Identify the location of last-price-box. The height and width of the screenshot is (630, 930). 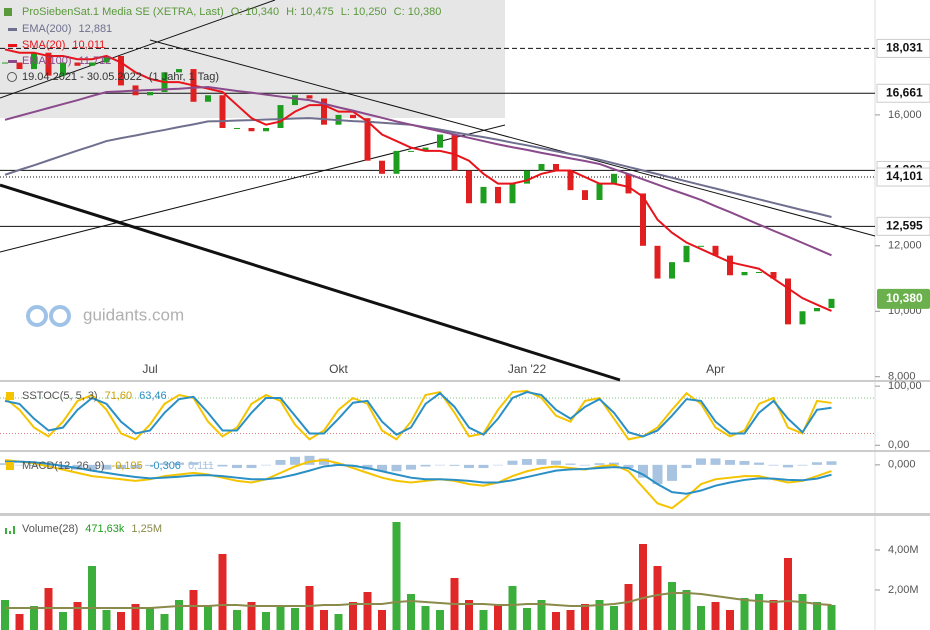
(903, 298).